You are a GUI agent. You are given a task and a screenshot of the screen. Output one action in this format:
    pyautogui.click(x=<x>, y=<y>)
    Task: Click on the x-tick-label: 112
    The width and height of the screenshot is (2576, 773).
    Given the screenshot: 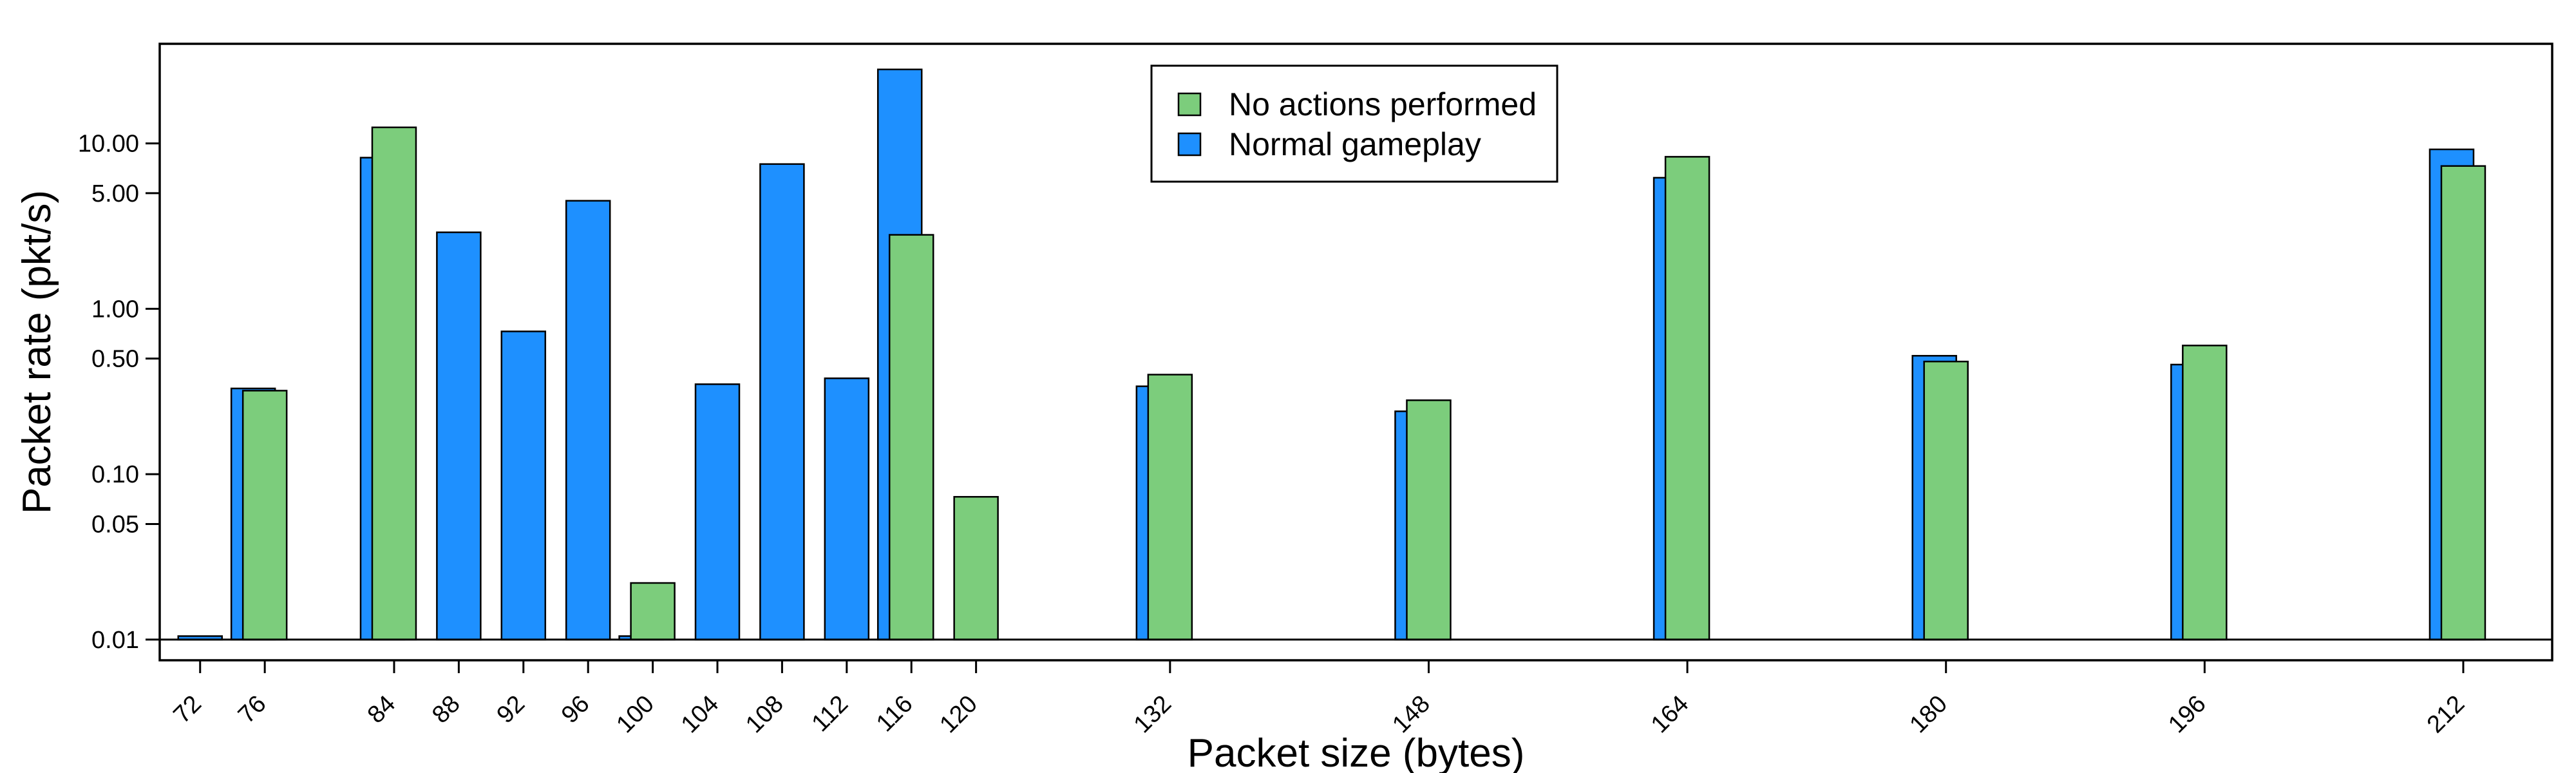 What is the action you would take?
    pyautogui.click(x=830, y=714)
    